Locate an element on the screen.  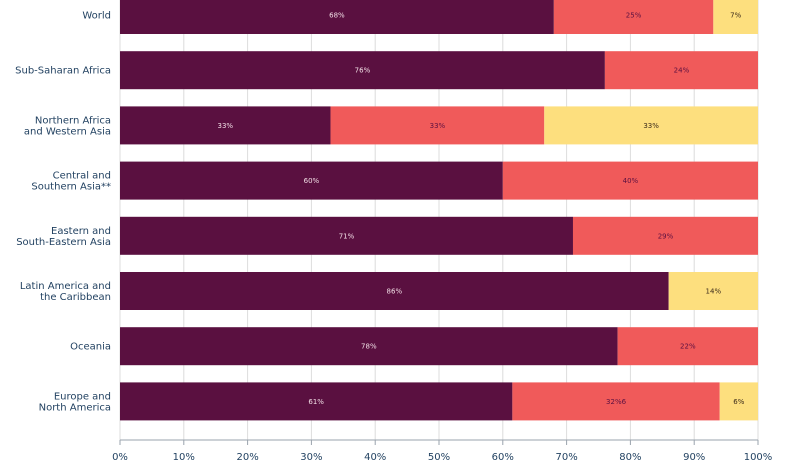
data-label: 60% is located at coordinates (312, 181).